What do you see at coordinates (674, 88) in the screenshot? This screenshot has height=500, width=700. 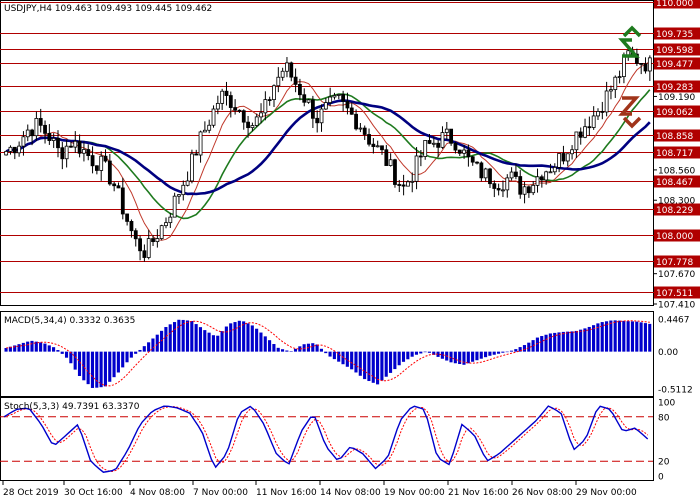 I see `level-label: 109.283` at bounding box center [674, 88].